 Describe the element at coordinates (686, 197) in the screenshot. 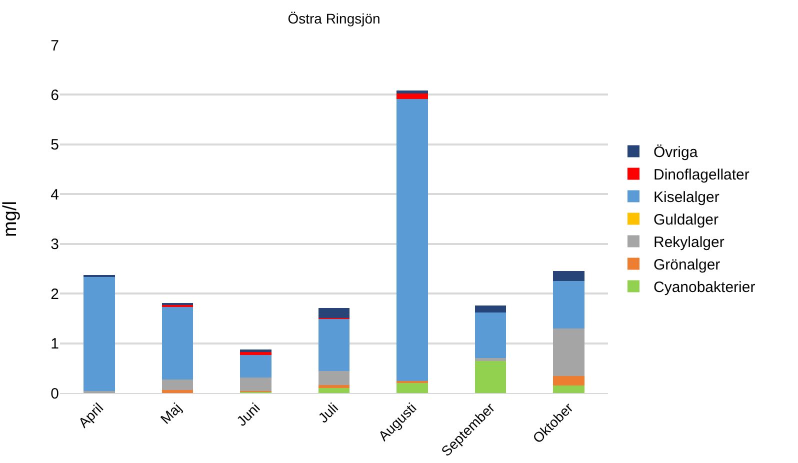

I see `legend-label: Kiselalger` at that location.